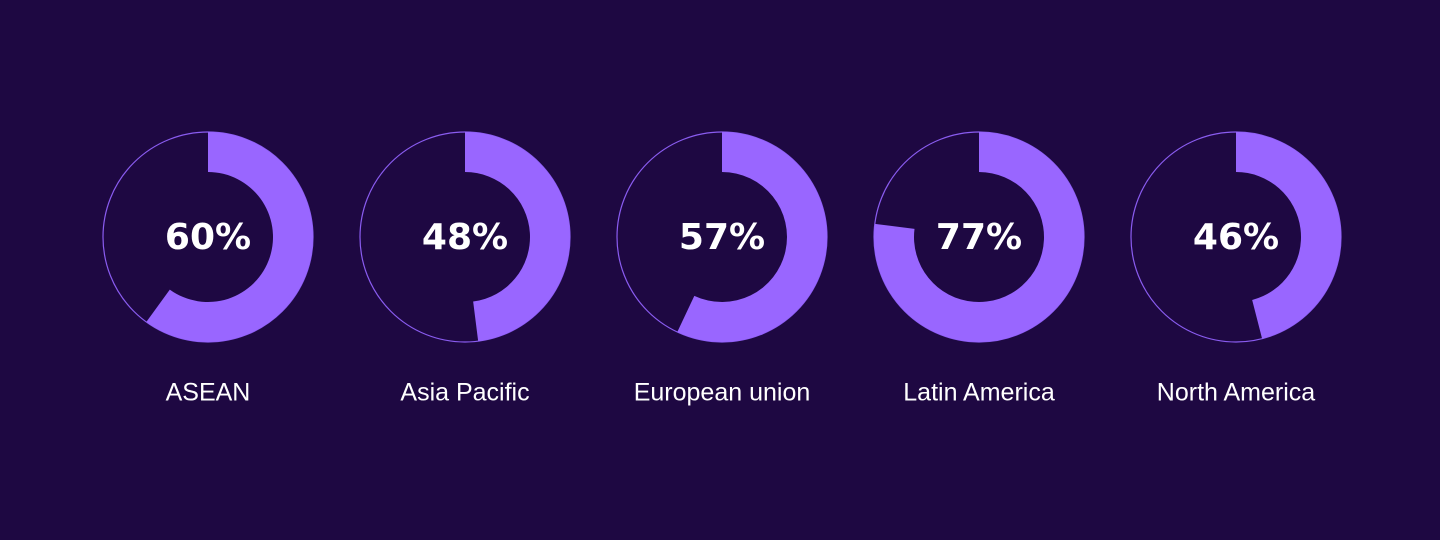  Describe the element at coordinates (979, 393) in the screenshot. I see `category-label: Latin America` at that location.